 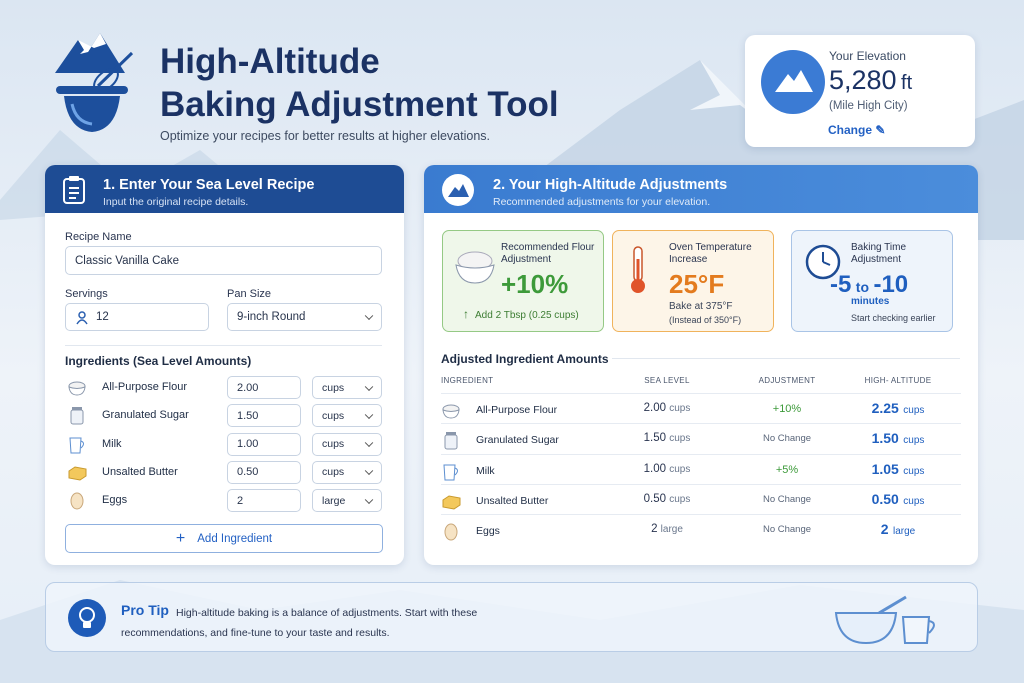 I want to click on amount: 1.05, so click(x=885, y=468).